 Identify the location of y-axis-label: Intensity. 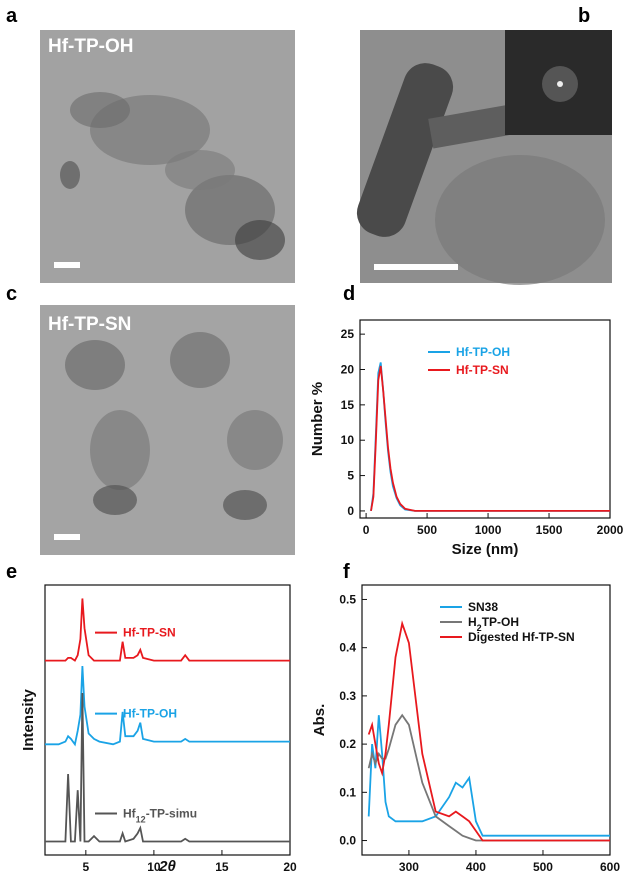
(28, 720).